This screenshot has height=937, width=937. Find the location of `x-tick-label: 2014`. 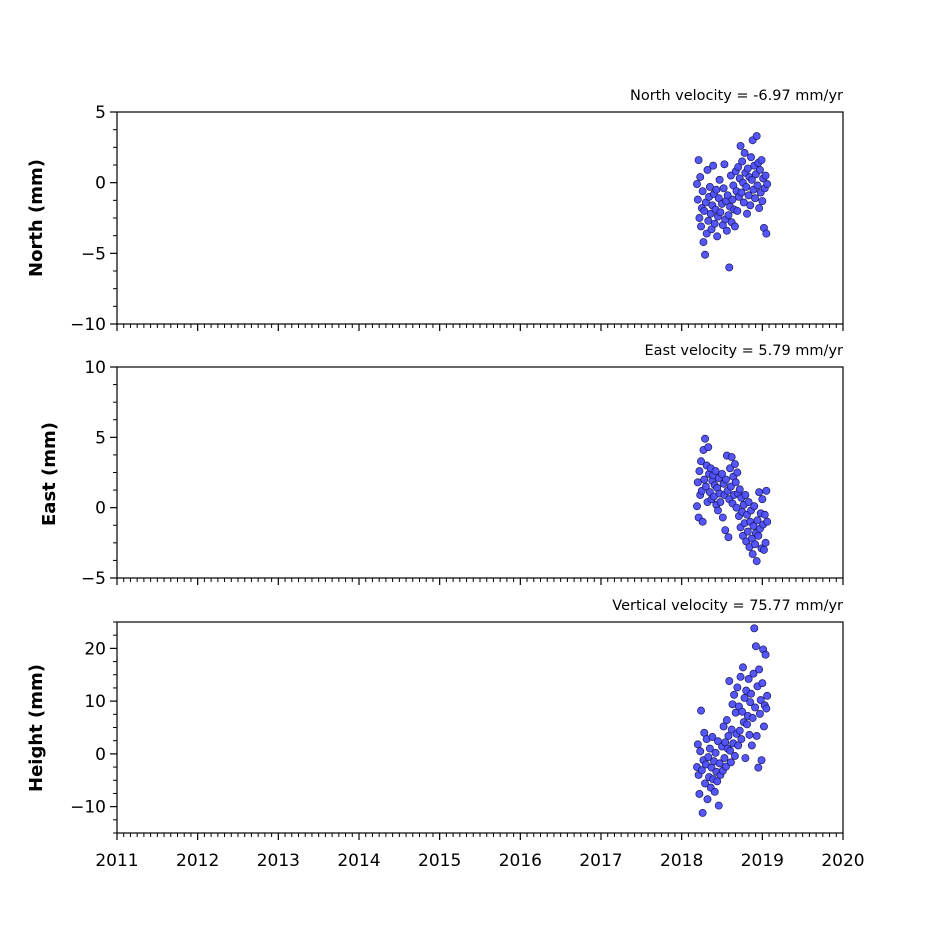

x-tick-label: 2014 is located at coordinates (358, 861).